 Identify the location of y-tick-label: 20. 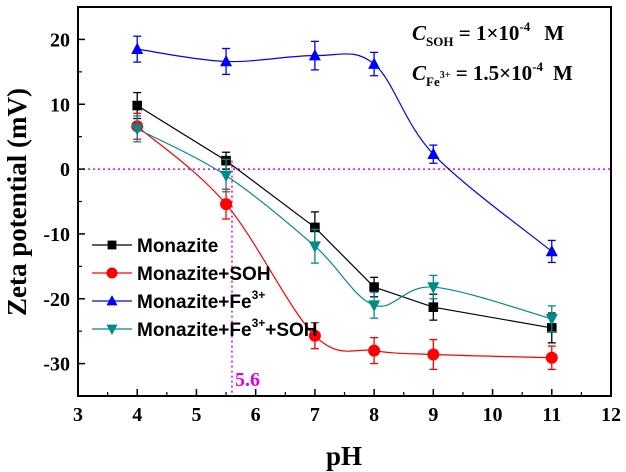
(60, 40).